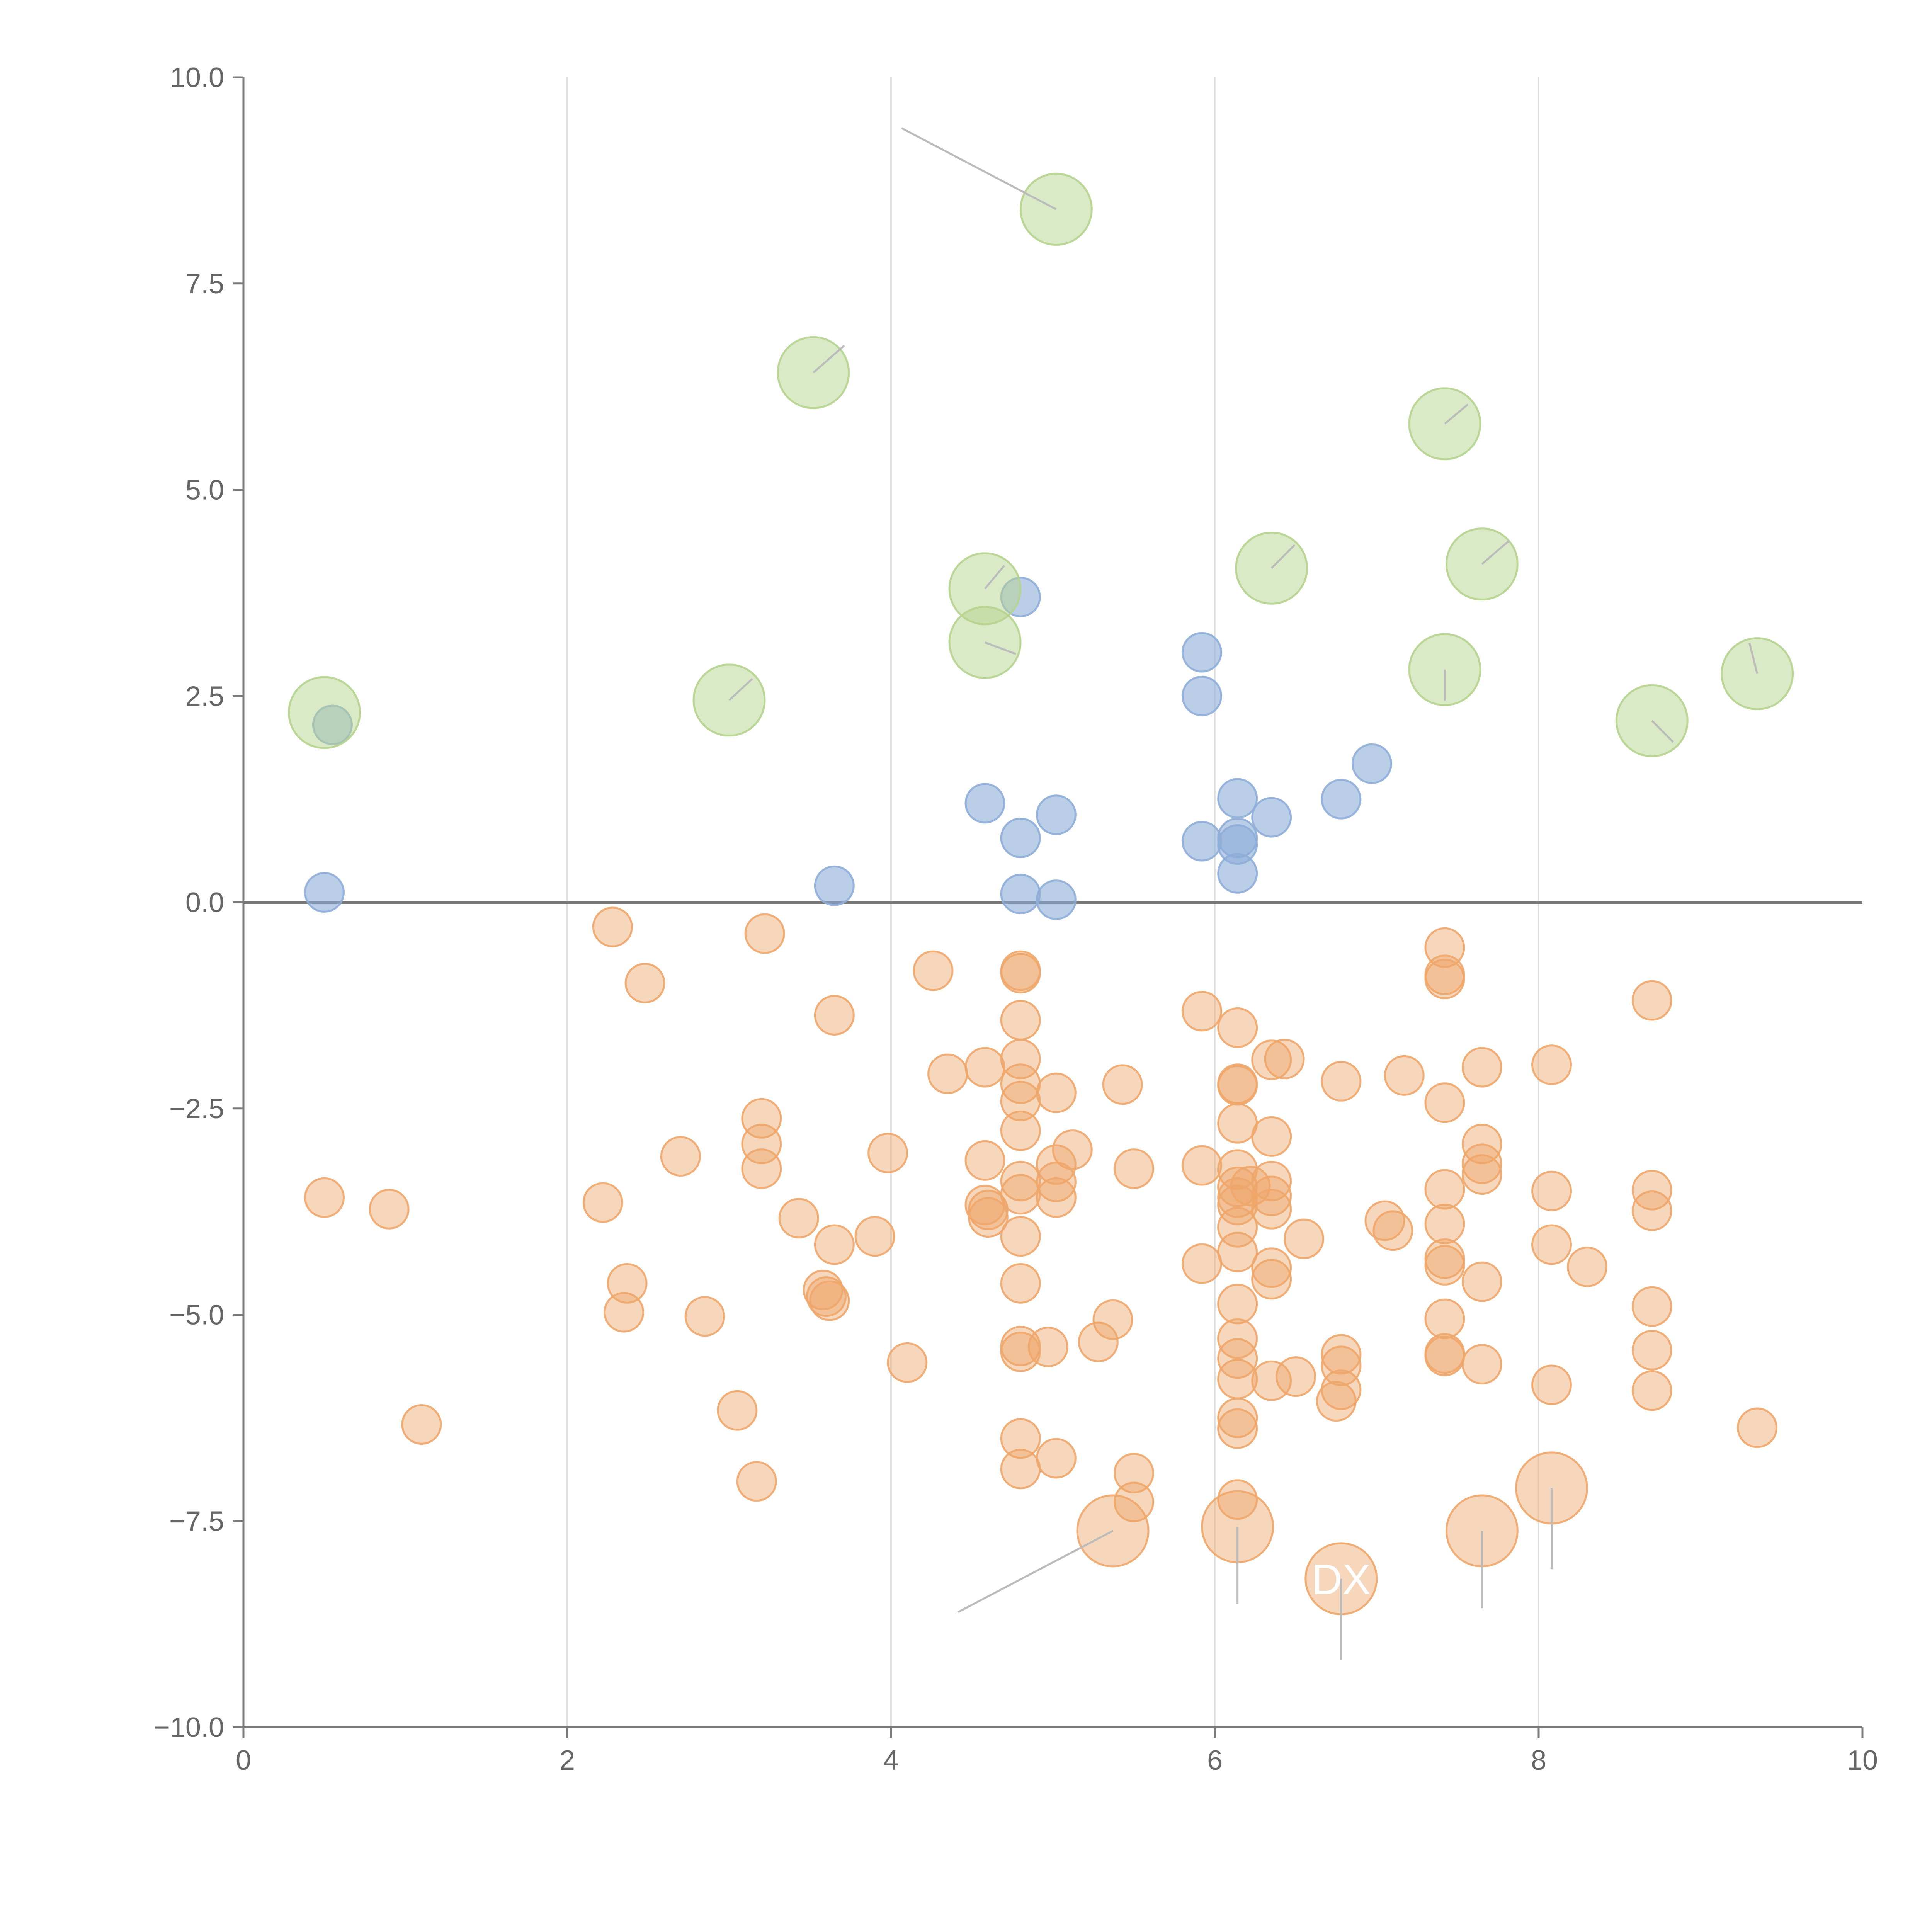 This screenshot has width=1932, height=1932. Describe the element at coordinates (197, 1315) in the screenshot. I see `y-tick-label: −5.0` at that location.